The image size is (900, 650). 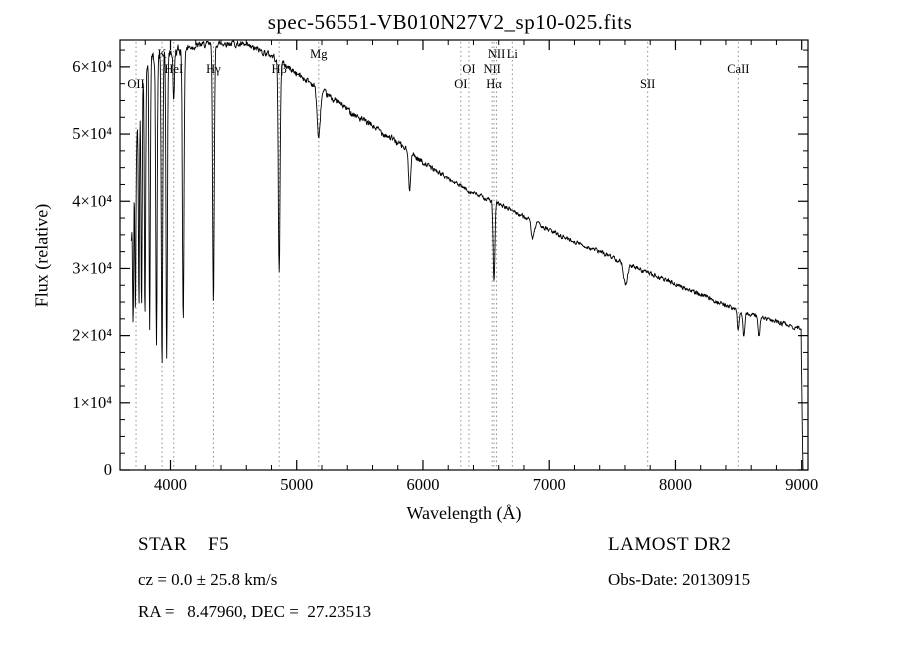 What do you see at coordinates (208, 579) in the screenshot?
I see `cz-text: cz = 0.0 ± 25.8 km/s` at bounding box center [208, 579].